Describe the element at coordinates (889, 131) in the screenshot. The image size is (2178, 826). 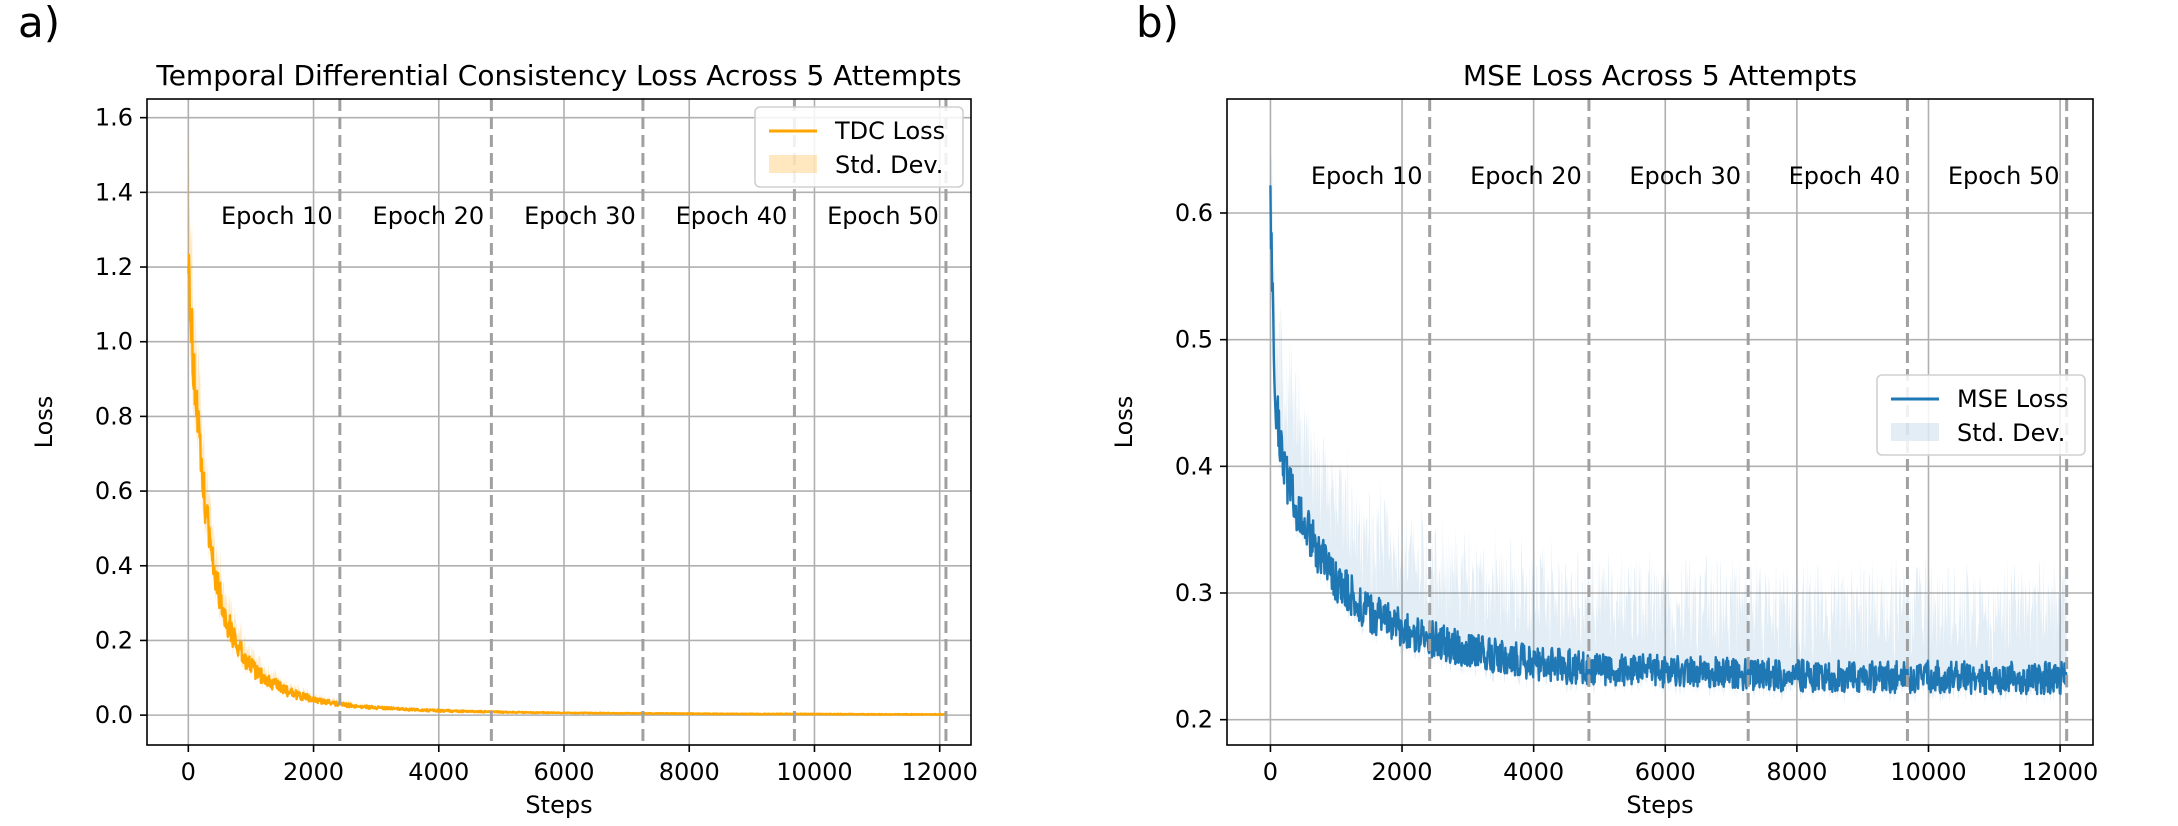
I see `legend-entry-label: TDC Loss` at that location.